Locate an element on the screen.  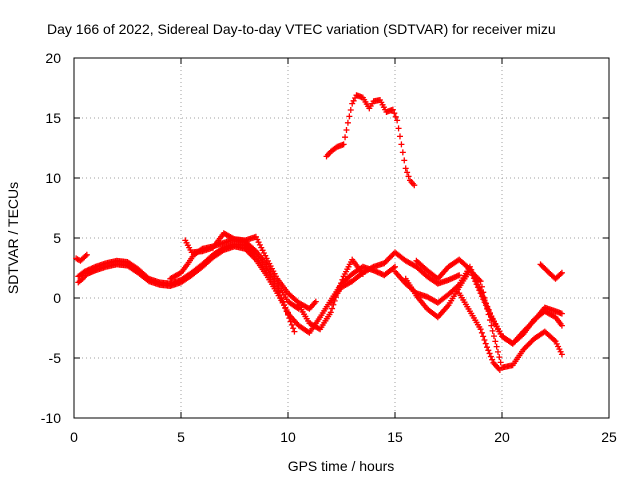
series-arc-k is located at coordinates (489, 301).